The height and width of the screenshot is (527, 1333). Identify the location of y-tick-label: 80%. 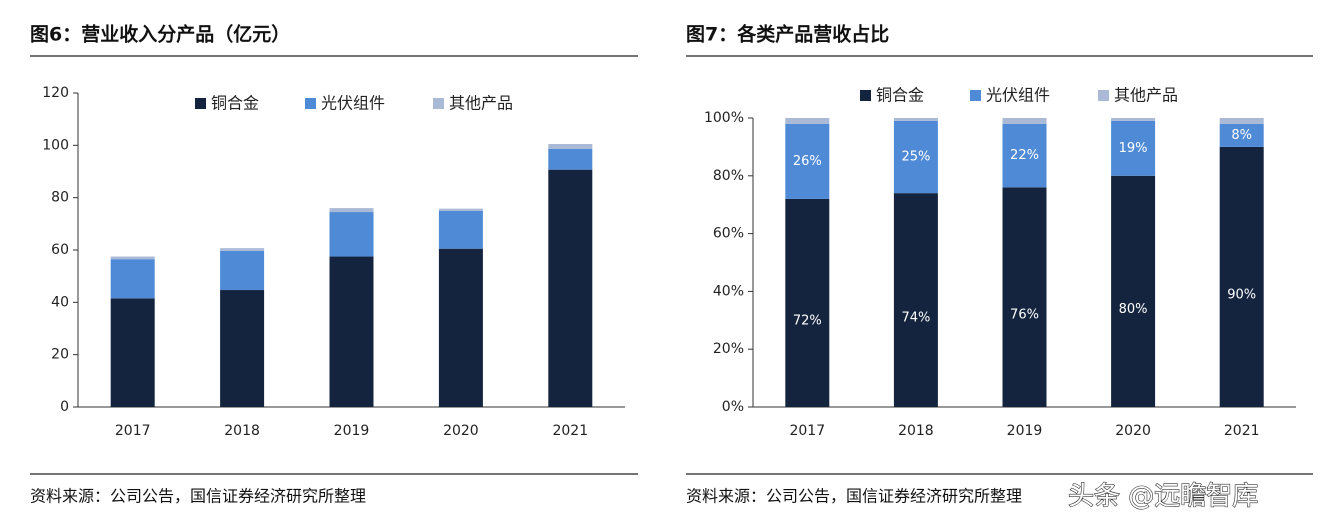
(728, 176).